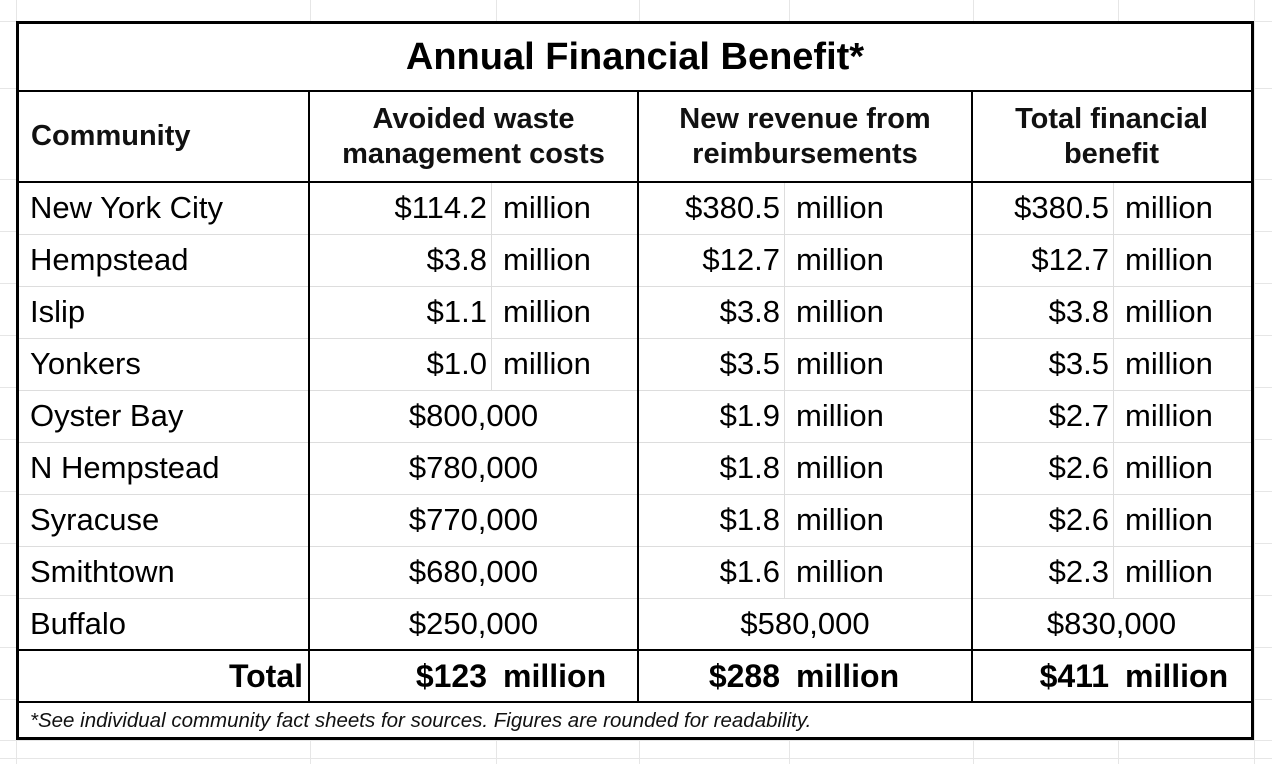 The height and width of the screenshot is (764, 1272). What do you see at coordinates (635, 182) in the screenshot?
I see `header-divider` at bounding box center [635, 182].